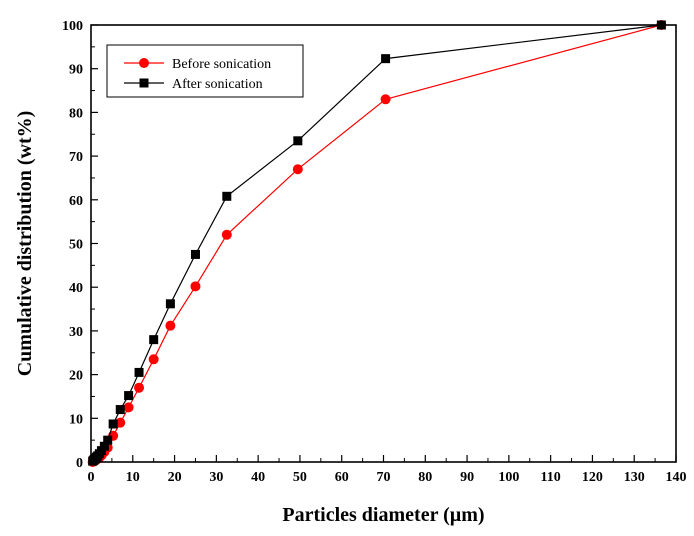 The height and width of the screenshot is (536, 694). What do you see at coordinates (508, 477) in the screenshot?
I see `x-tick-label: 100` at bounding box center [508, 477].